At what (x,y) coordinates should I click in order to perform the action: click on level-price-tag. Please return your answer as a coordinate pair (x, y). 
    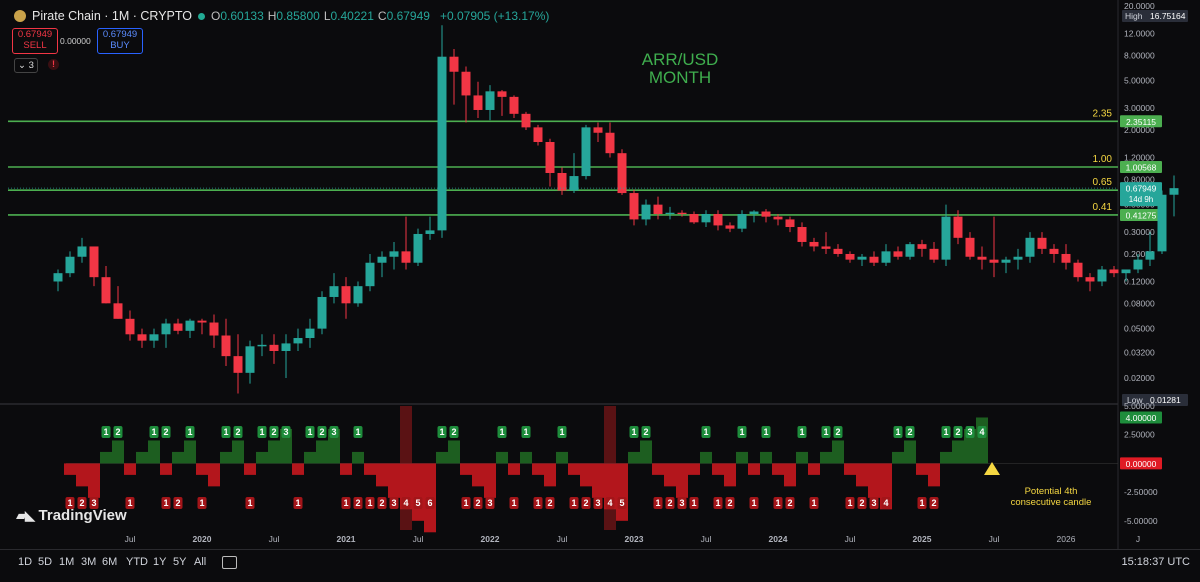
    Looking at the image, I should click on (1141, 167).